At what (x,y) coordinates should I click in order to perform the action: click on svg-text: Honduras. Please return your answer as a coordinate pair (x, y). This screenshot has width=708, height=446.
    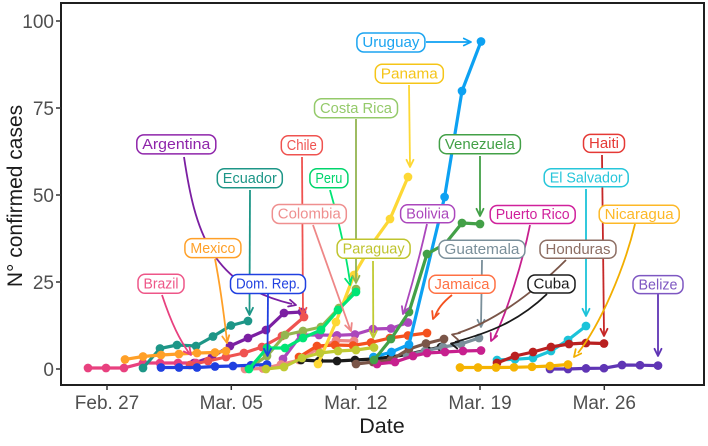
    Looking at the image, I should click on (578, 249).